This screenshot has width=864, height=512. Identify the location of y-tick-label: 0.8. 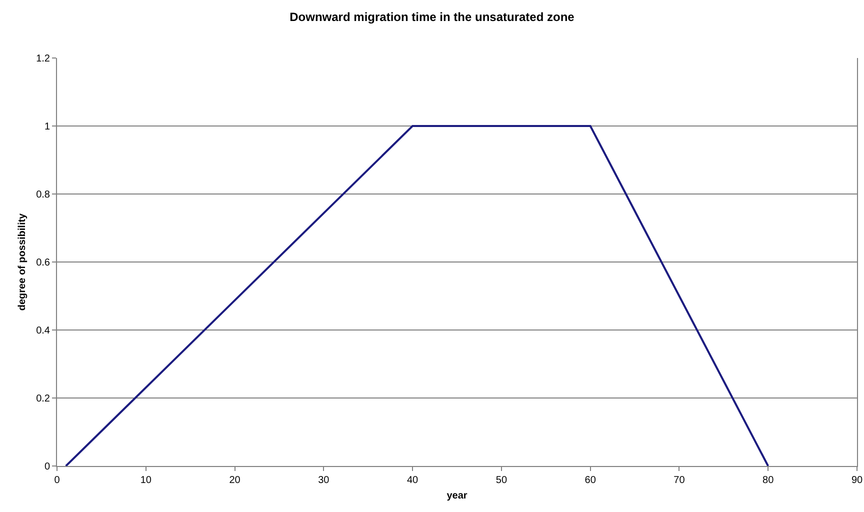
(43, 195).